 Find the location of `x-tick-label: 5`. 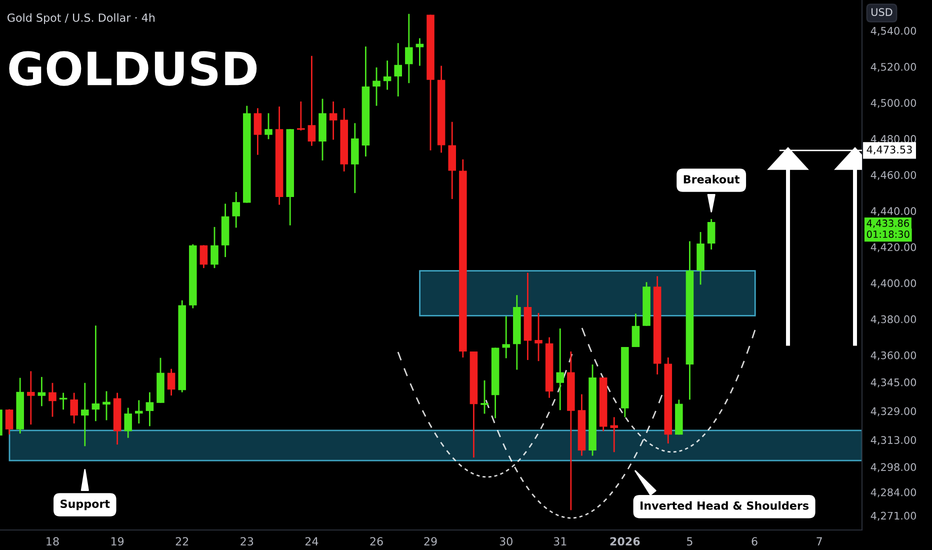

x-tick-label: 5 is located at coordinates (689, 541).